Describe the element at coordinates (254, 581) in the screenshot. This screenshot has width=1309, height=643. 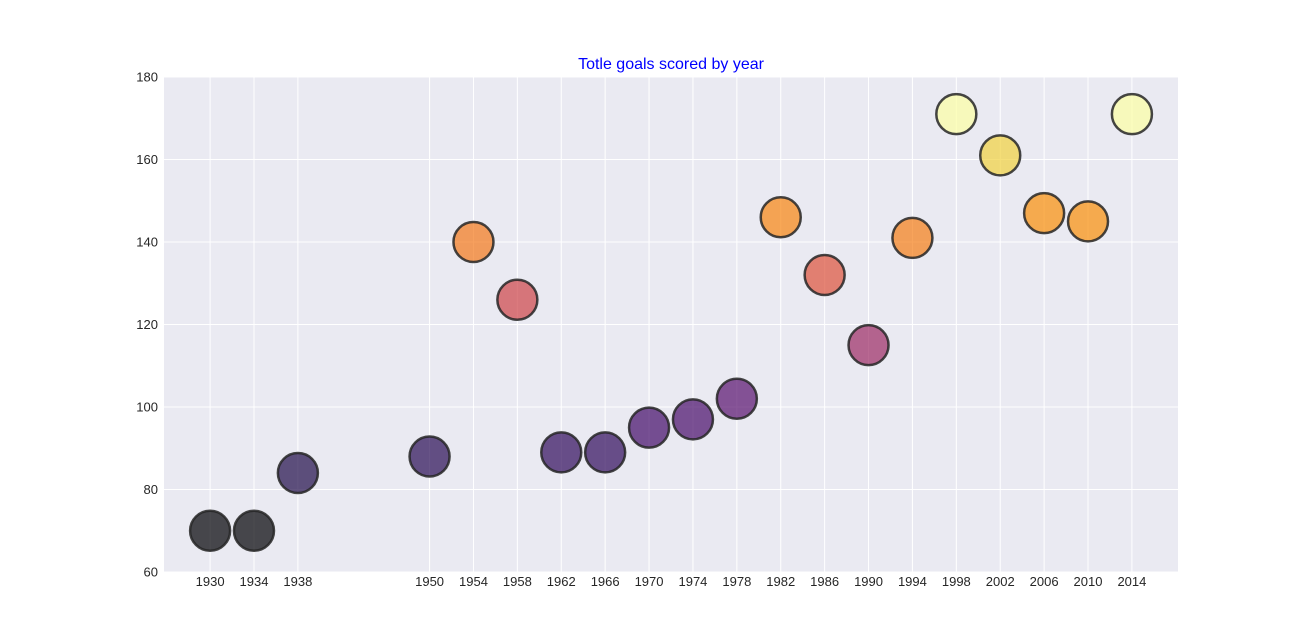
I see `x-tick-label: 1934` at that location.